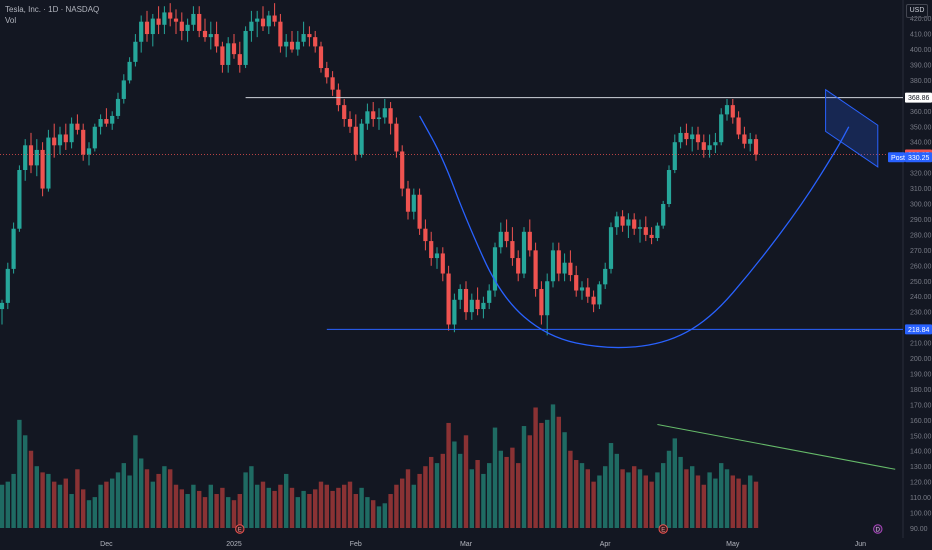 Image resolution: width=932 pixels, height=550 pixels. Describe the element at coordinates (921, 297) in the screenshot. I see `y-tick-label: 240.00` at that location.